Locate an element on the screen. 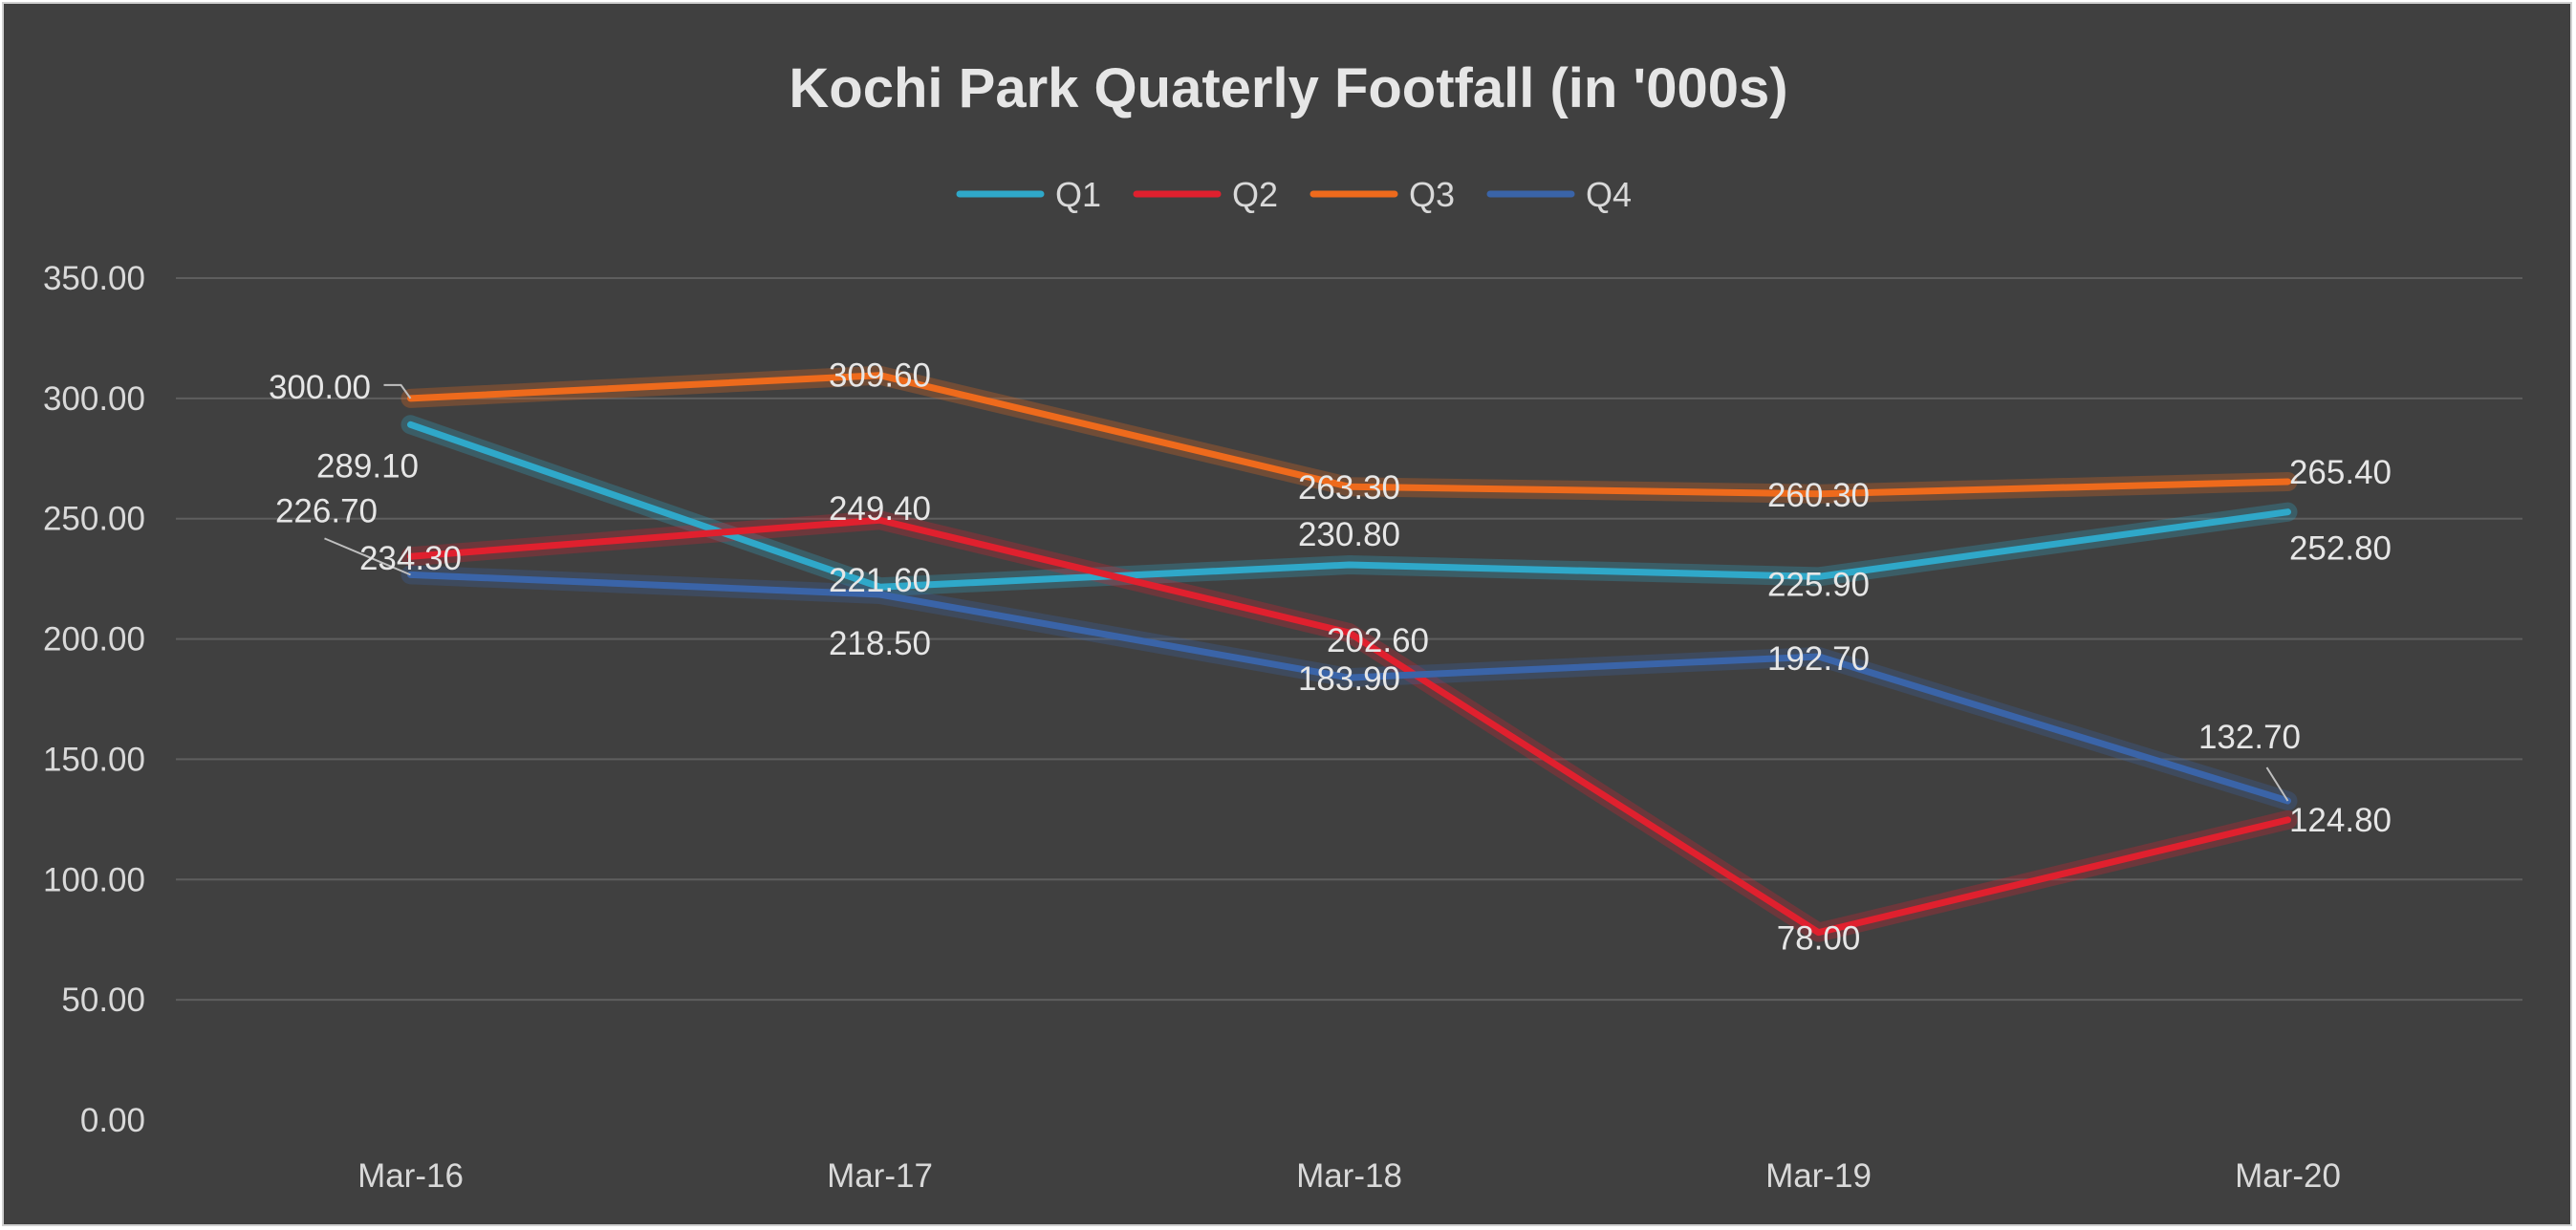  data-label-q4: 226.70 is located at coordinates (326, 510).